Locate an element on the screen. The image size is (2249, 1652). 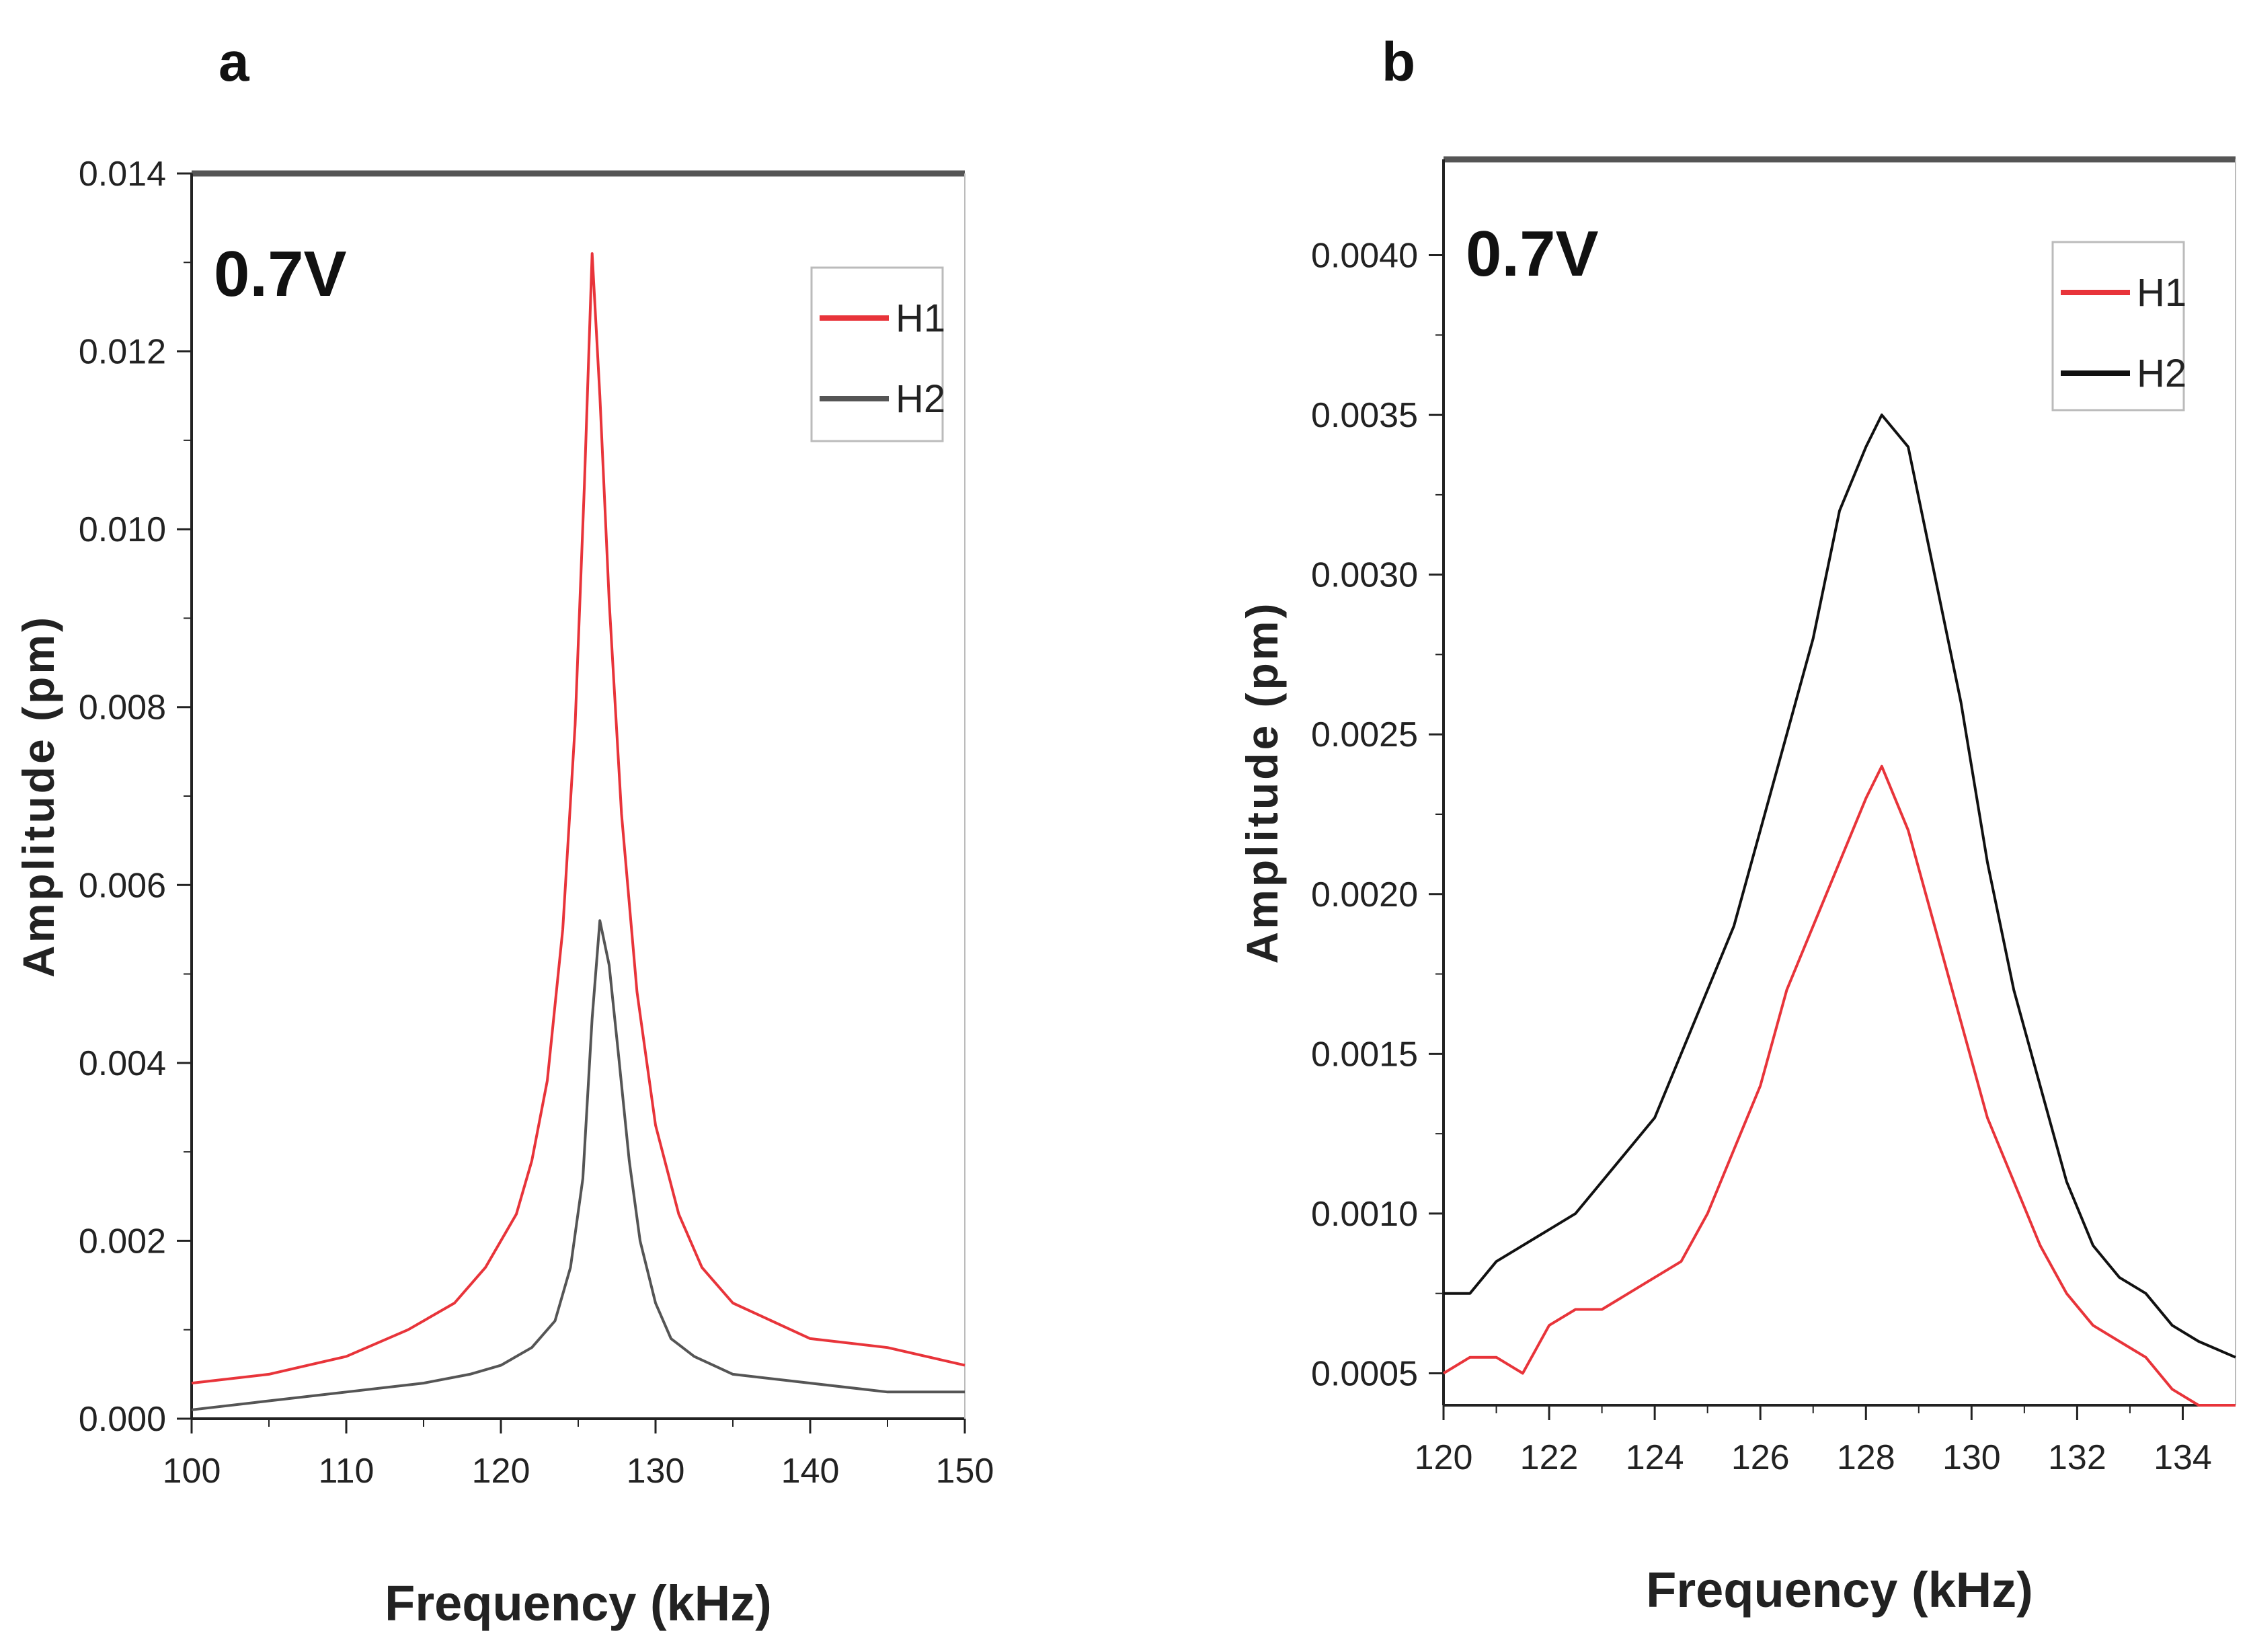
y-tick-label: 0.0040 is located at coordinates (1364, 256).